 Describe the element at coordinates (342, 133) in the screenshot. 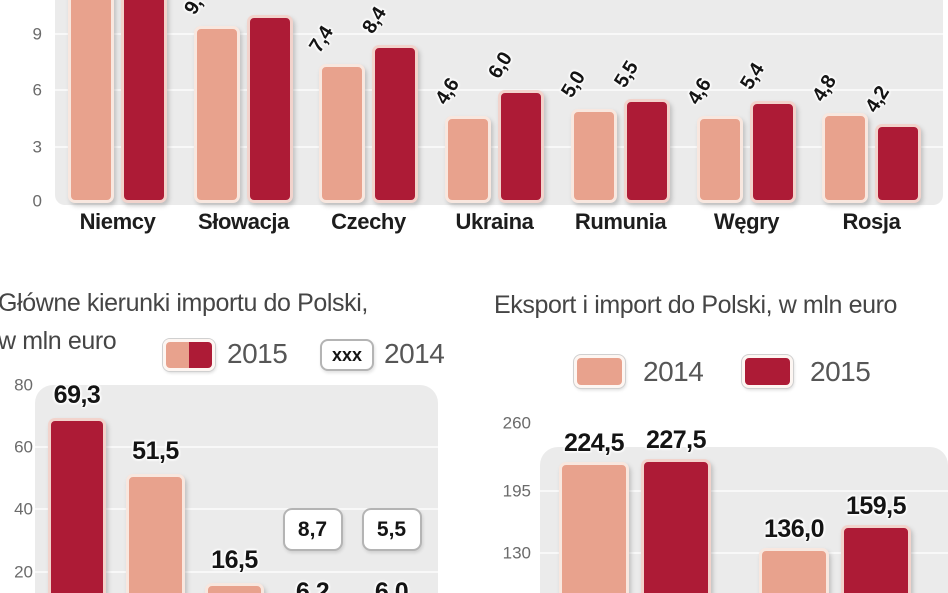

I see `bar-Czechy-2014` at that location.